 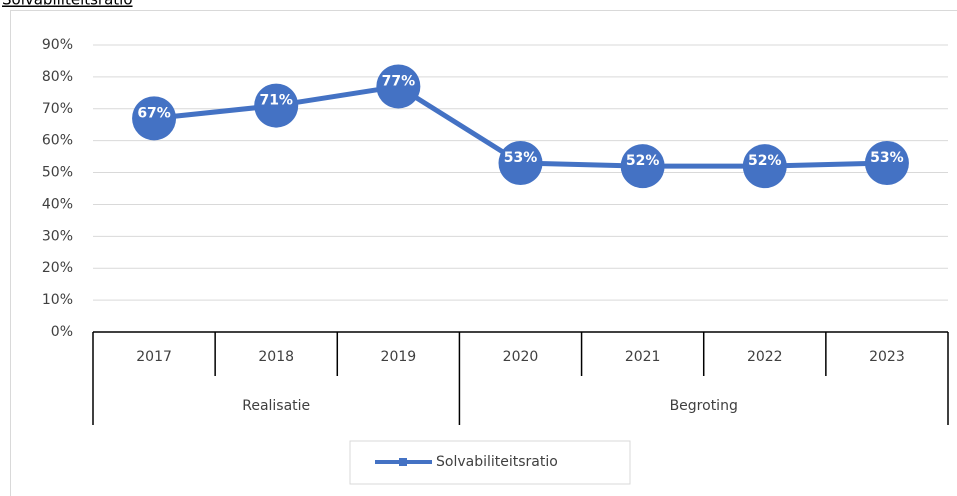 What do you see at coordinates (57, 236) in the screenshot?
I see `y-tick-label: 30%` at bounding box center [57, 236].